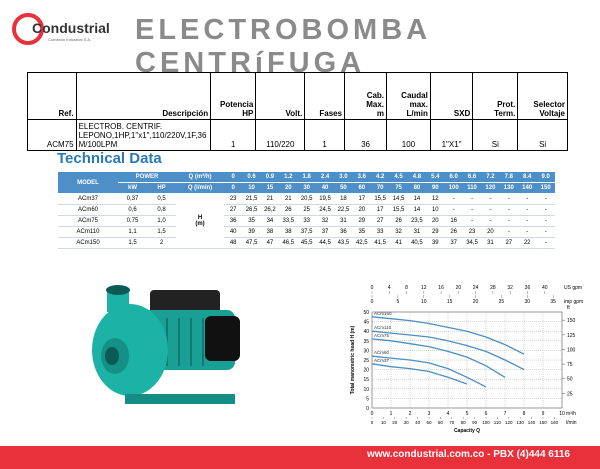 This screenshot has height=469, width=600. What do you see at coordinates (118, 290) in the screenshot?
I see `outlet-hole` at bounding box center [118, 290].